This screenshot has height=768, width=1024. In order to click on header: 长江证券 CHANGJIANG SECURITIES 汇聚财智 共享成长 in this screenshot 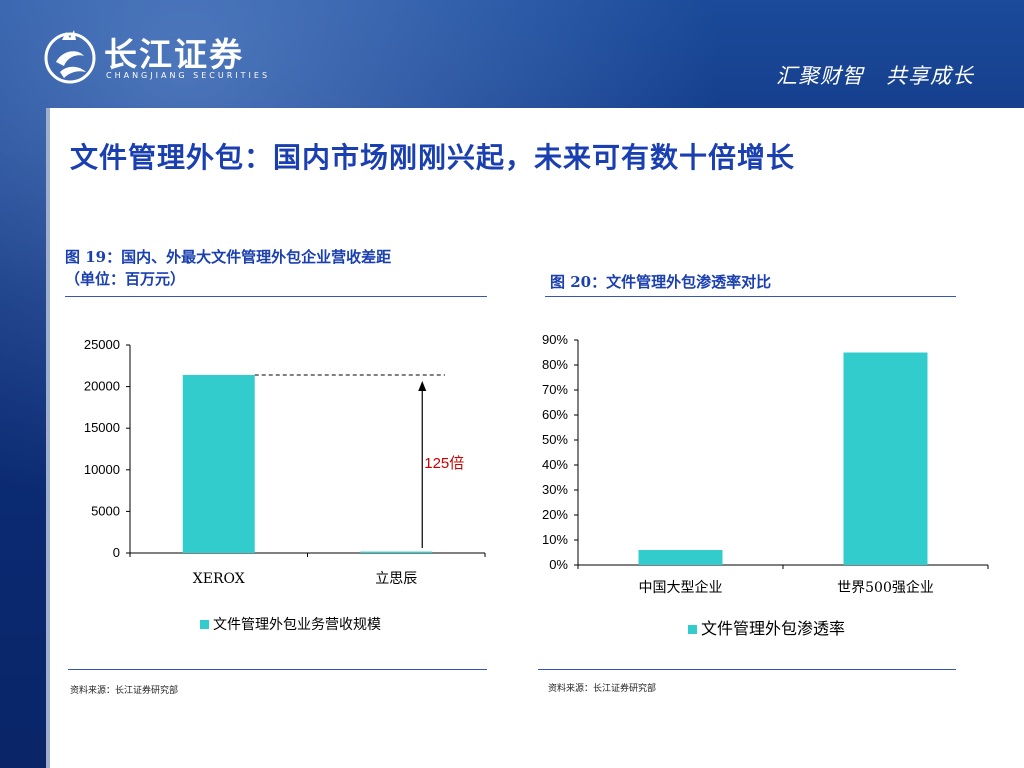, I will do `click(512, 54)`.